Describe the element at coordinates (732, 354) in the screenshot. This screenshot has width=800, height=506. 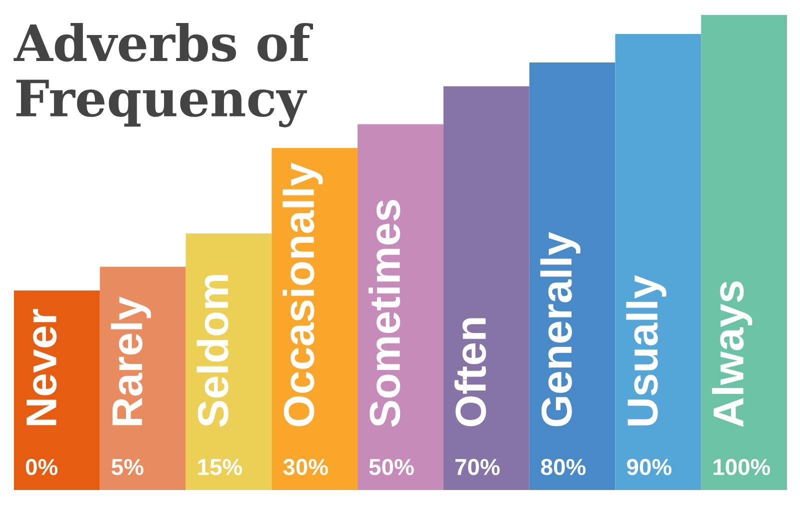
I see `x-tick-label: Always` at that location.